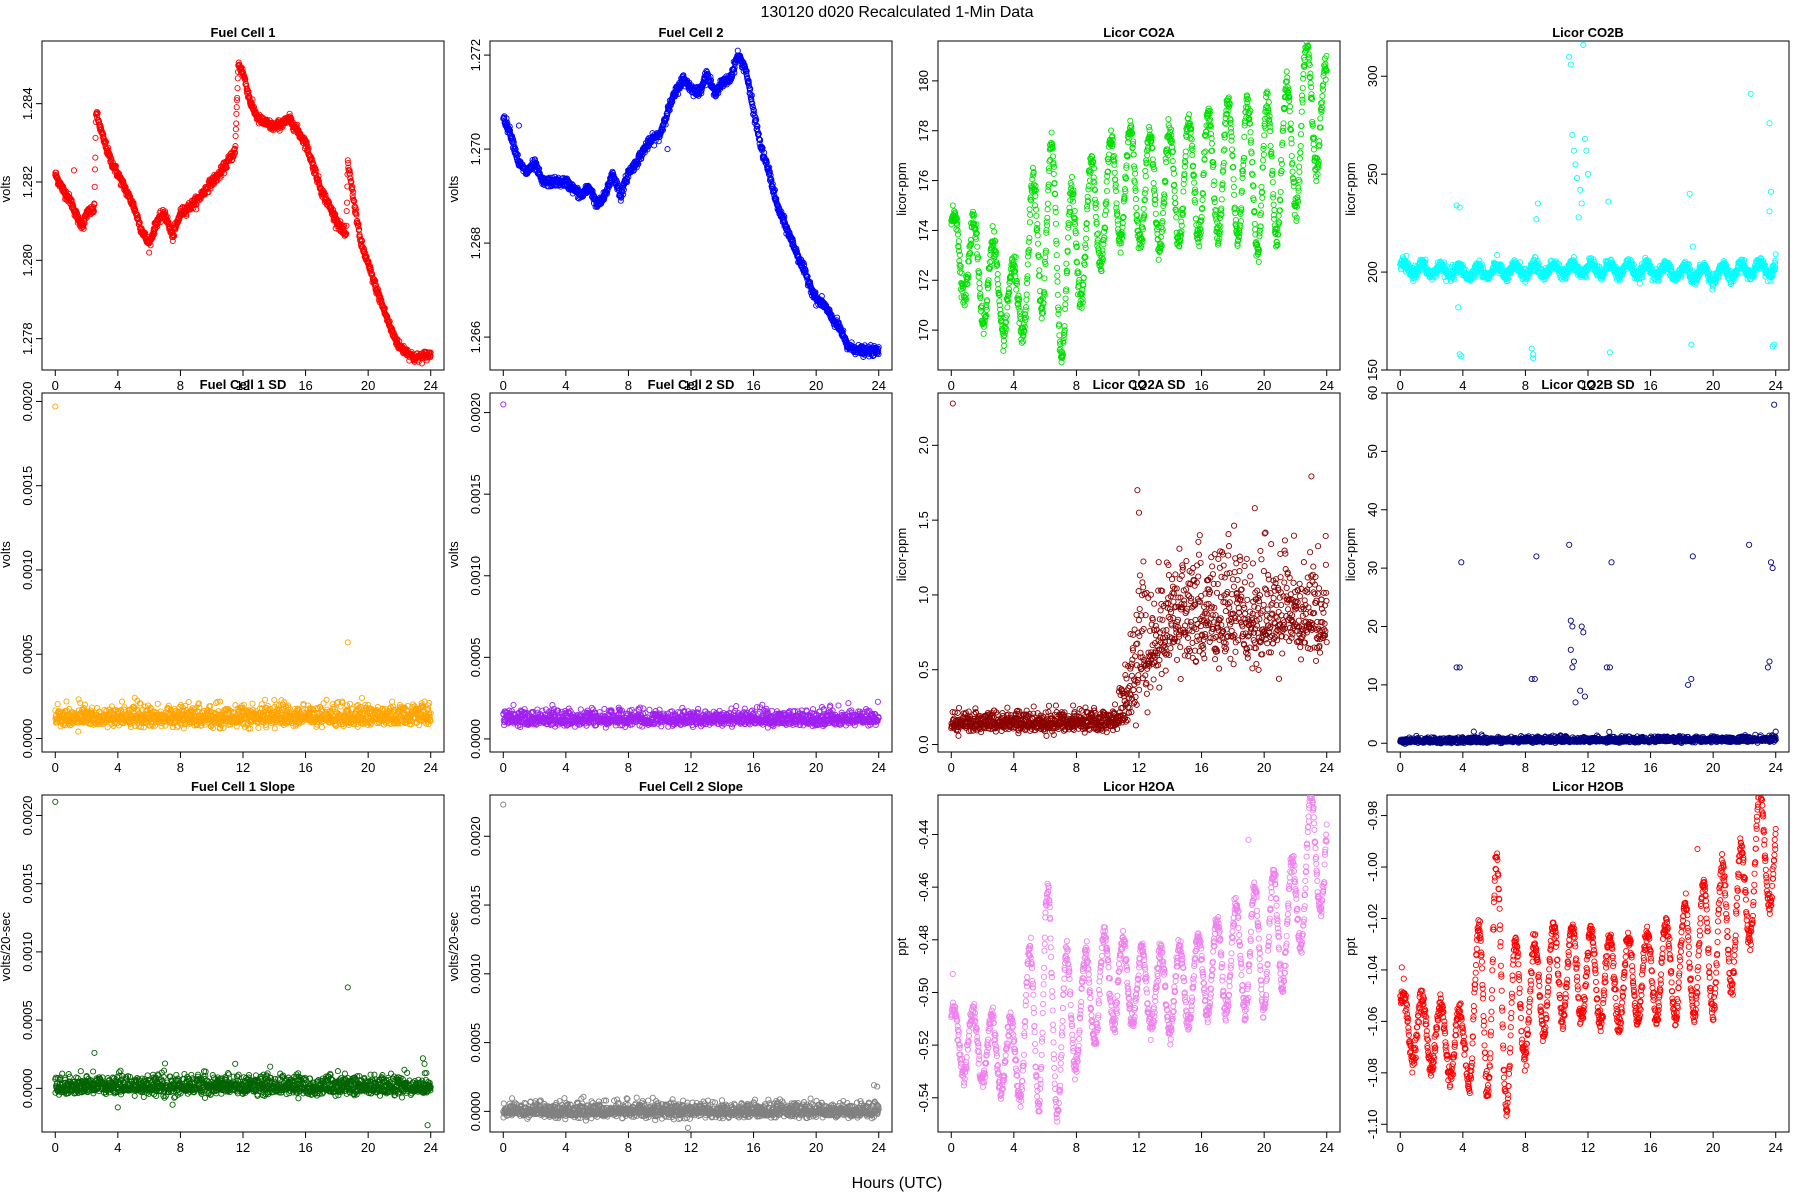 The width and height of the screenshot is (1800, 1200). Describe the element at coordinates (243, 213) in the screenshot. I see `series-points` at that location.